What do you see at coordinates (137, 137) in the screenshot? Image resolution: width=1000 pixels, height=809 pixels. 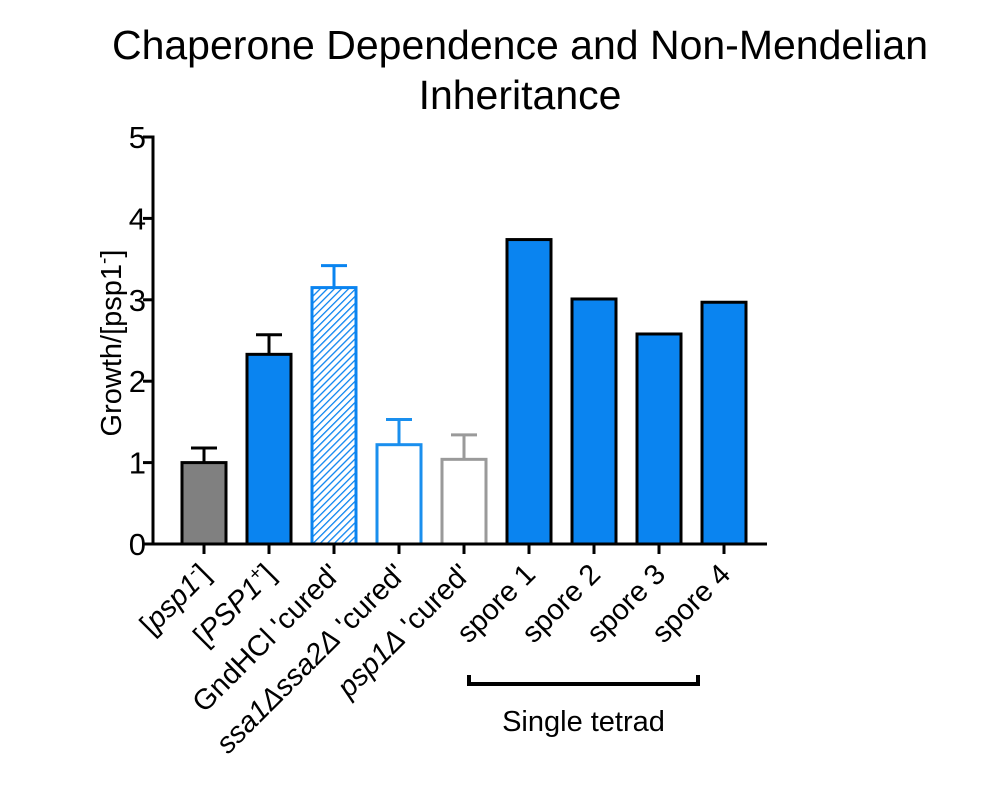 I see `y-tick-label-5: 5` at bounding box center [137, 137].